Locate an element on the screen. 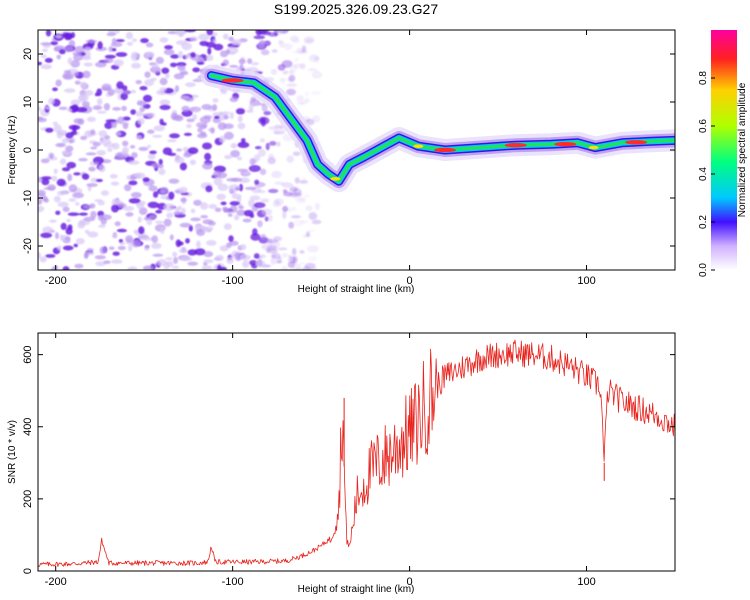  colorbar-label: Normalized spectral amplitude is located at coordinates (742, 149).